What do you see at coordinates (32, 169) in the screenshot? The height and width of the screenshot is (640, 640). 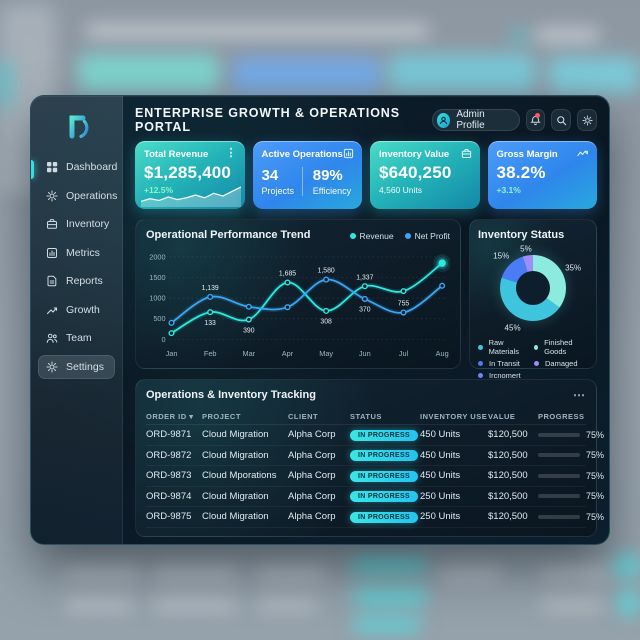 I see `active-nav-indicator` at bounding box center [32, 169].